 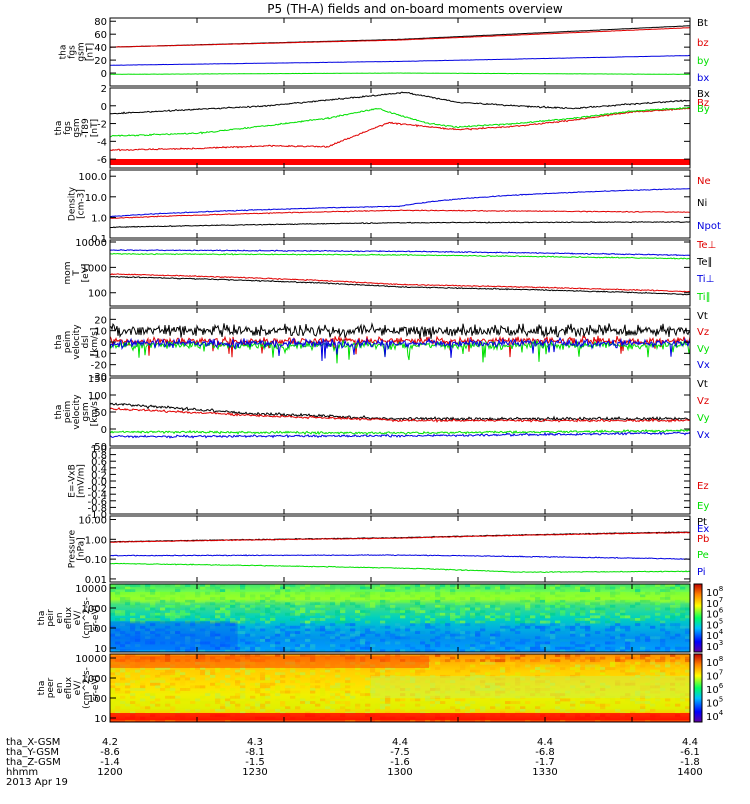 What do you see at coordinates (97, 495) in the screenshot?
I see `panel-efield-ytick-label: -0.4` at bounding box center [97, 495].